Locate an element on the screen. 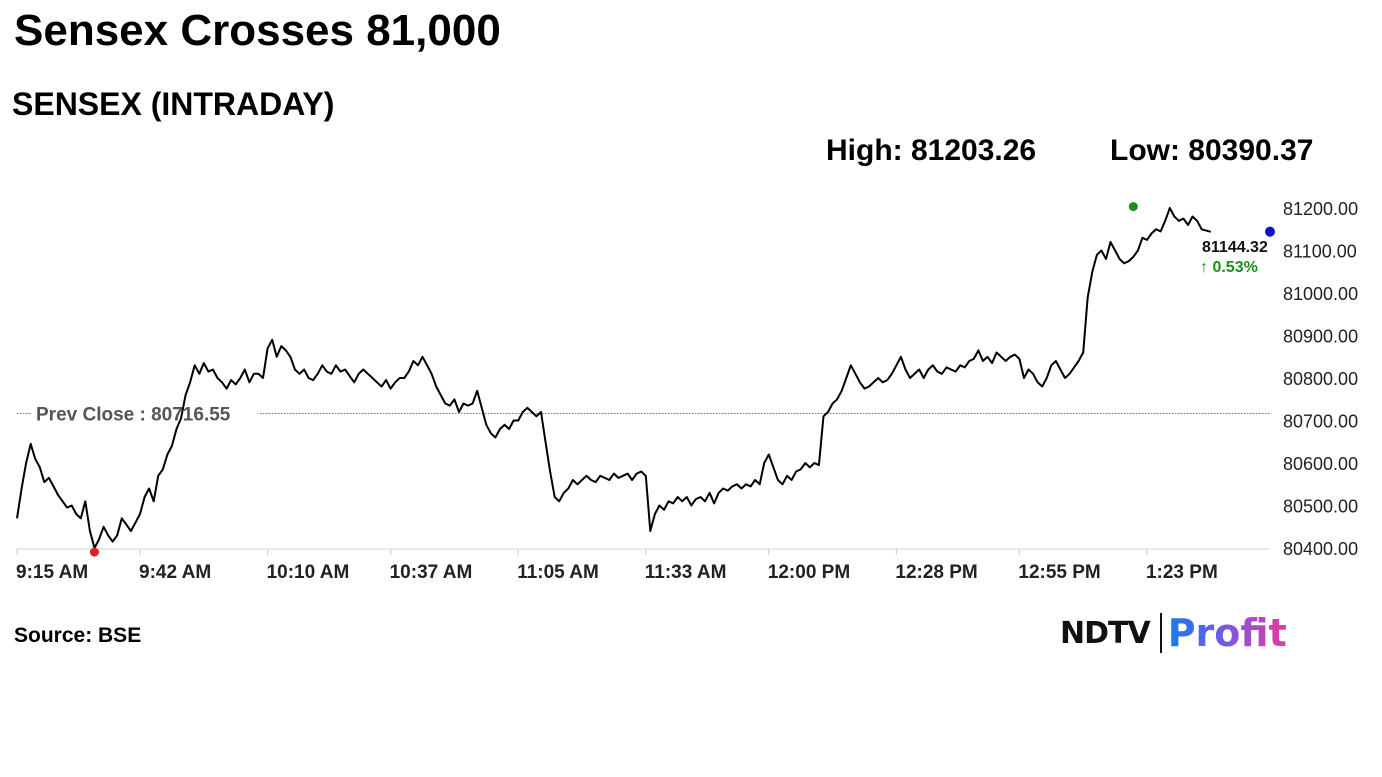 This screenshot has width=1382, height=777. x-tick-label: 10:37 AM is located at coordinates (431, 572).